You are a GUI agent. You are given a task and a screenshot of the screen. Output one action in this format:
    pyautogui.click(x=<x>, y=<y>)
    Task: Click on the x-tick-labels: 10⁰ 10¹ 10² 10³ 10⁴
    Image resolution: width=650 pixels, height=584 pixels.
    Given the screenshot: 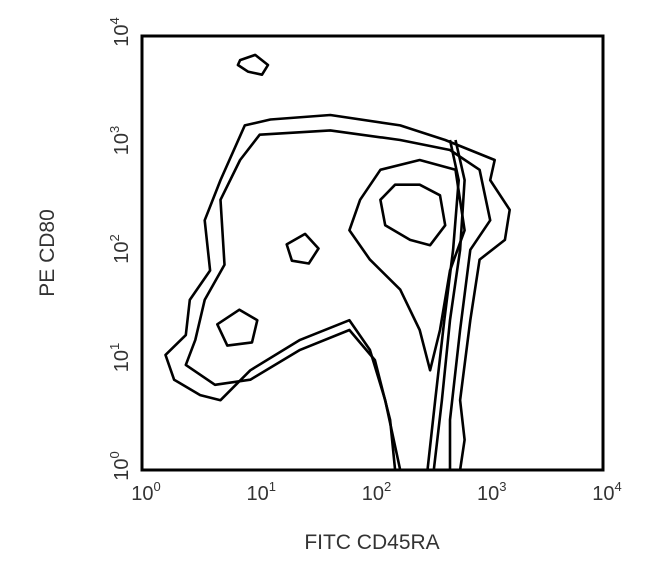 What is the action you would take?
    pyautogui.click(x=376, y=492)
    